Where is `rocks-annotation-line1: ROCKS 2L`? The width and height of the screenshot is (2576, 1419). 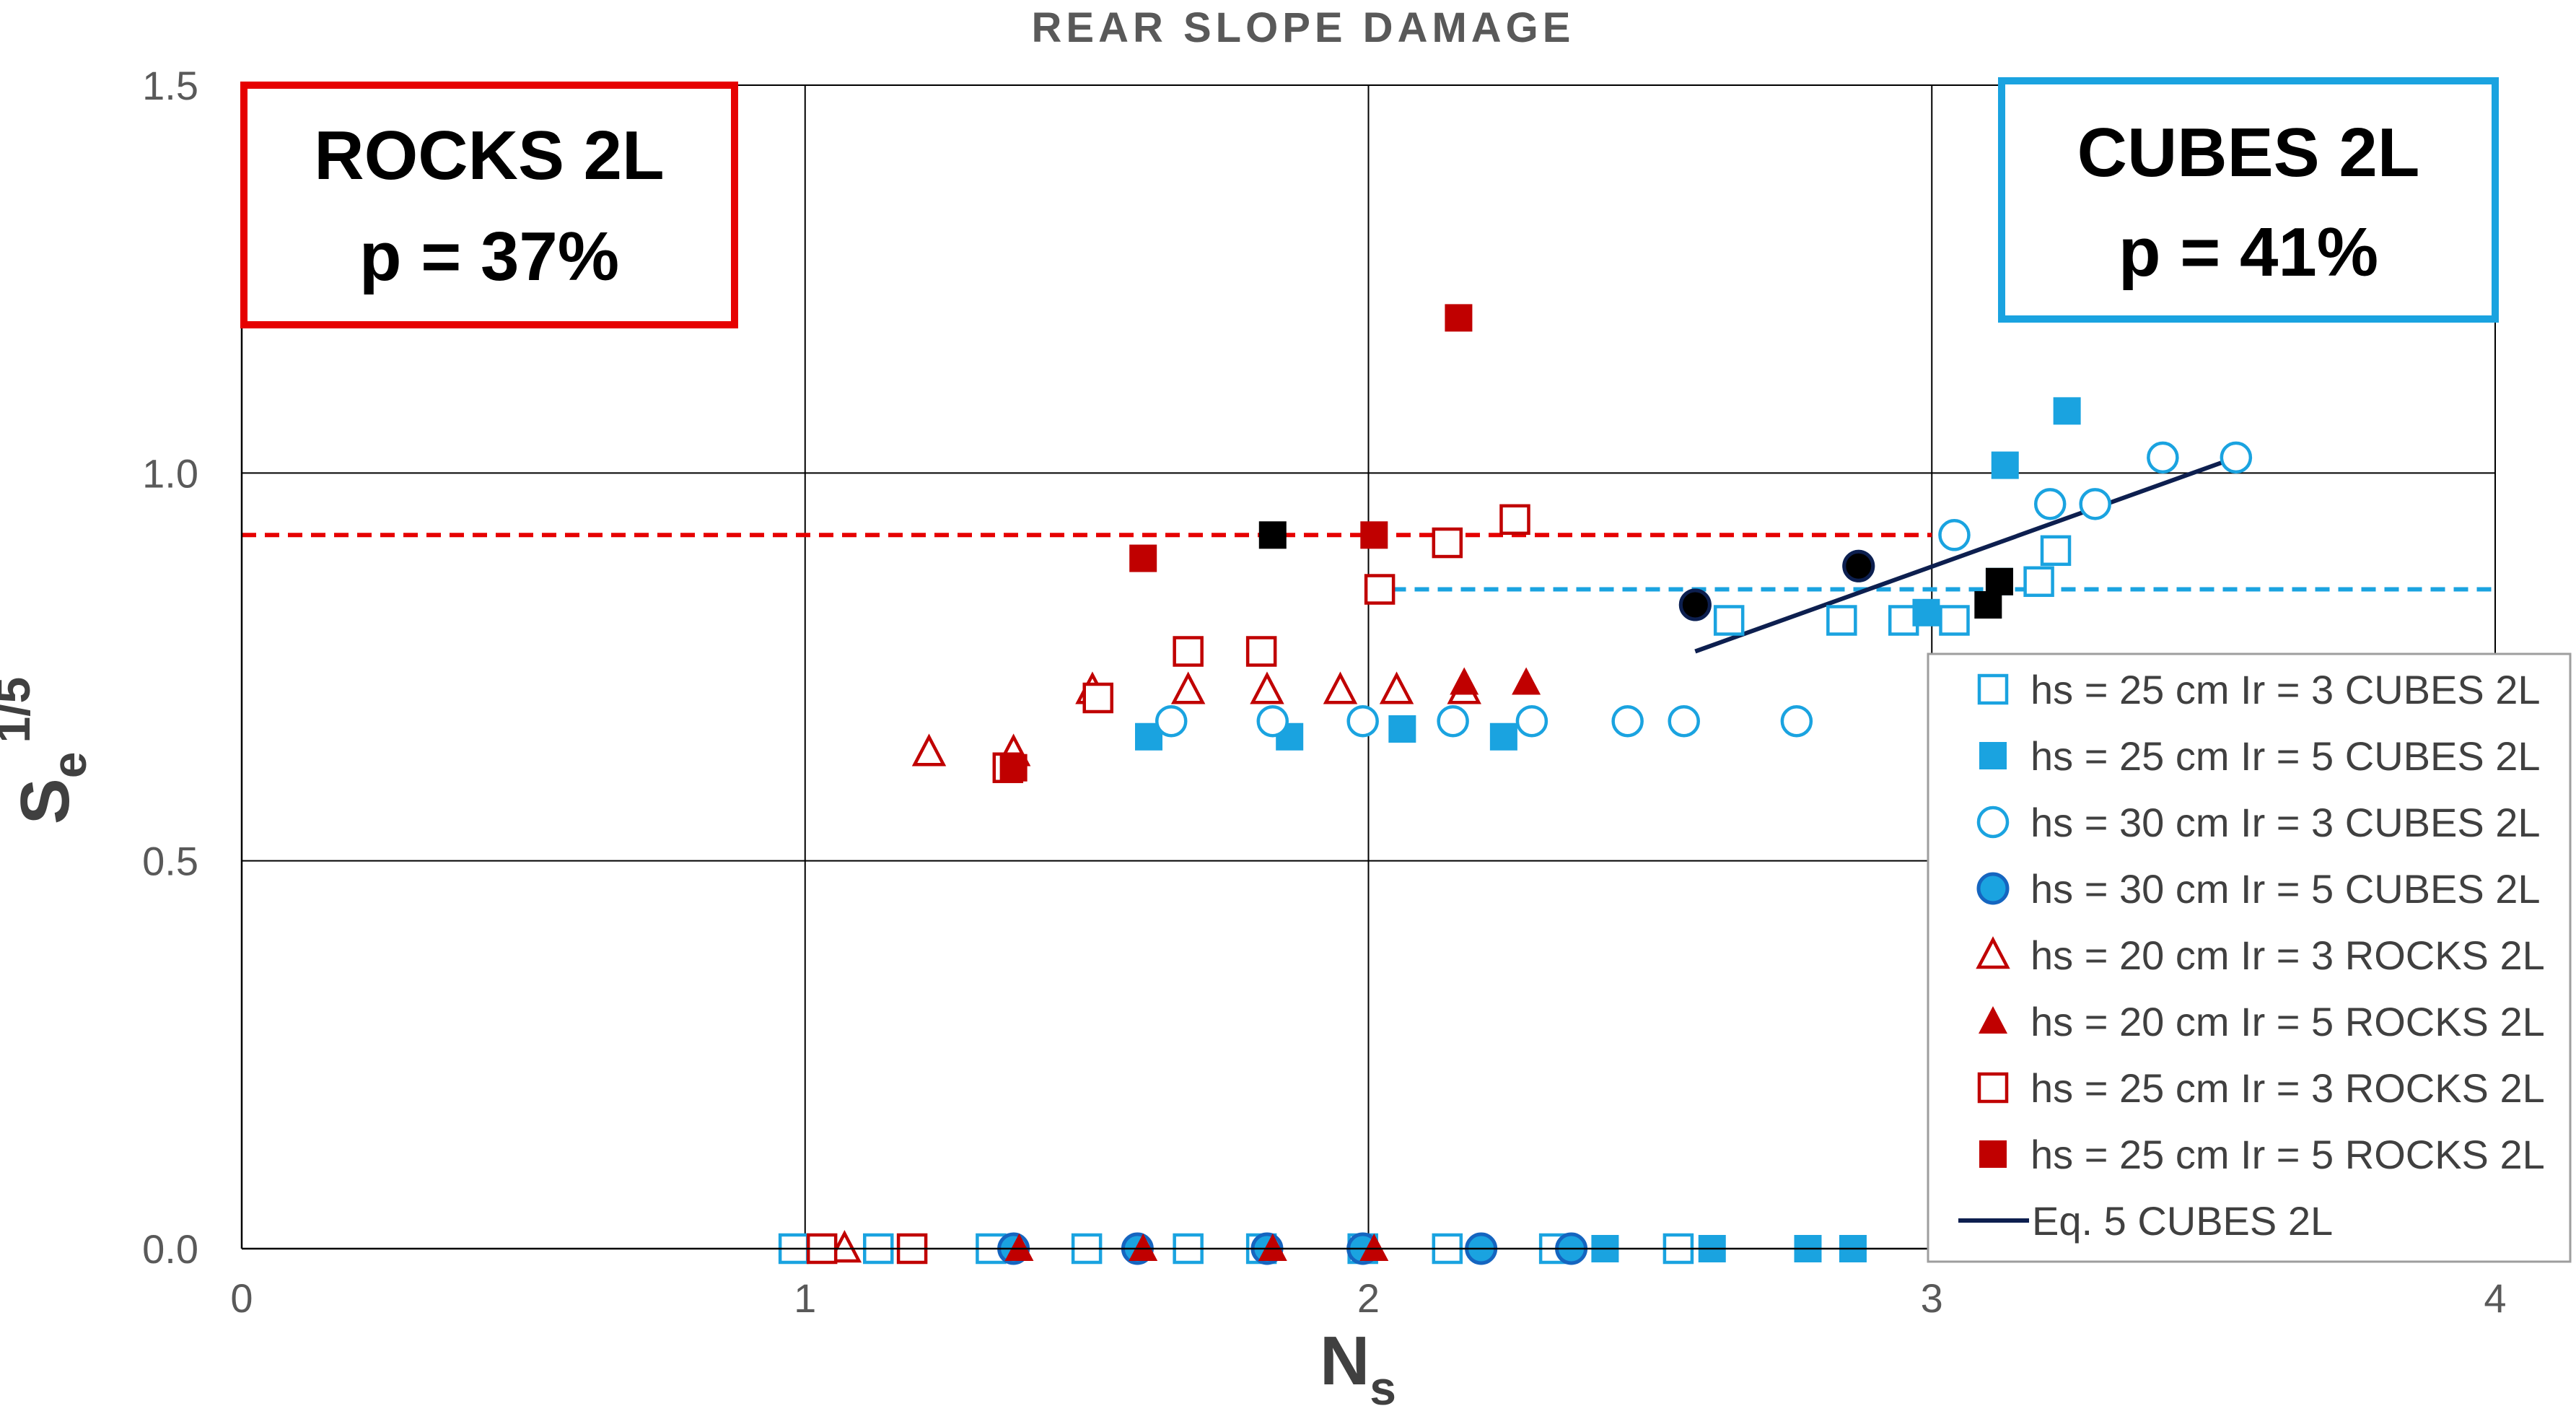
rocks-annotation-line1: ROCKS 2L is located at coordinates (489, 155).